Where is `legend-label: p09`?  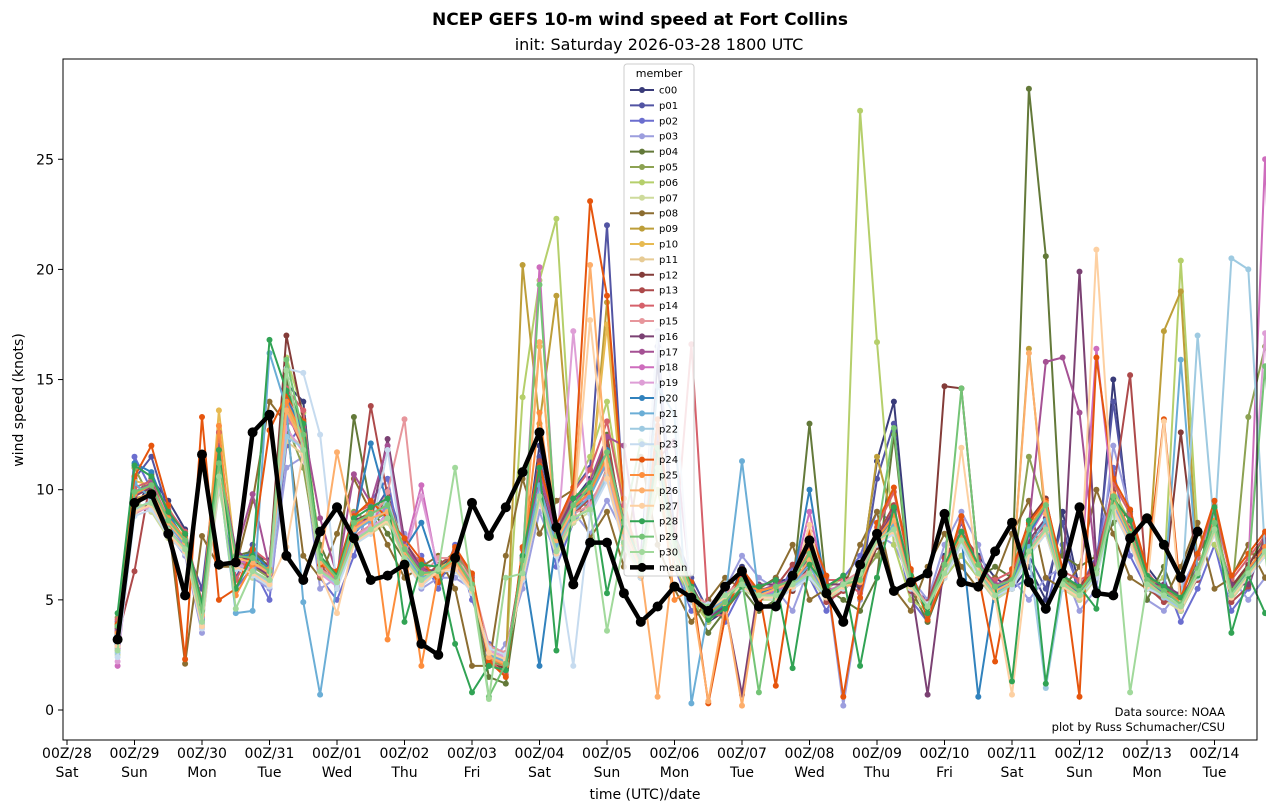
legend-label: p09 is located at coordinates (668, 229).